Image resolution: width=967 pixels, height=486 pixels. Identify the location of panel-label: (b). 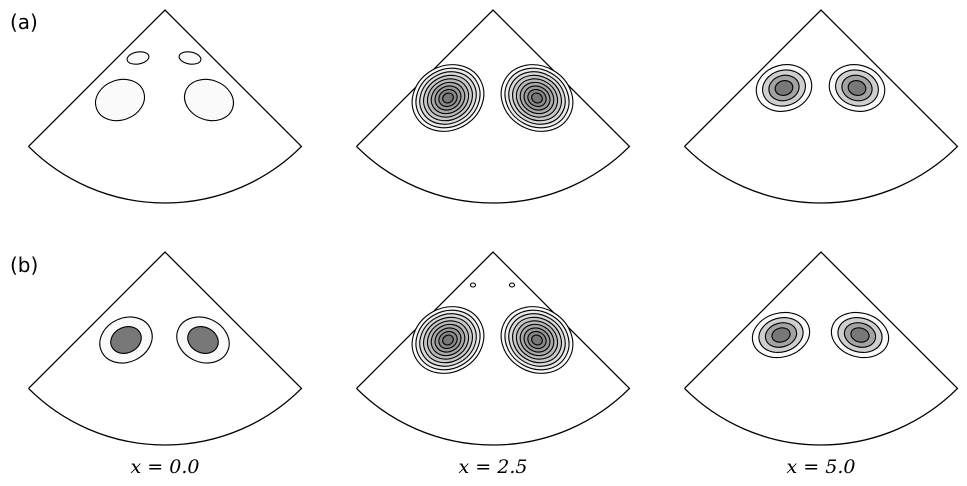
(24, 265).